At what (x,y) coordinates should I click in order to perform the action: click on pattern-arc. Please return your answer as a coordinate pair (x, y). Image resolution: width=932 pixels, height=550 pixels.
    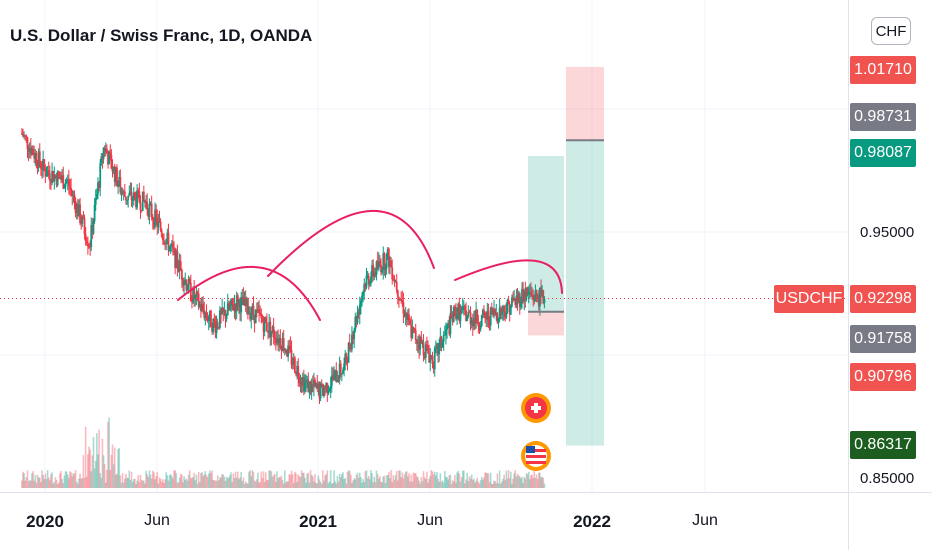
    Looking at the image, I should click on (351, 243).